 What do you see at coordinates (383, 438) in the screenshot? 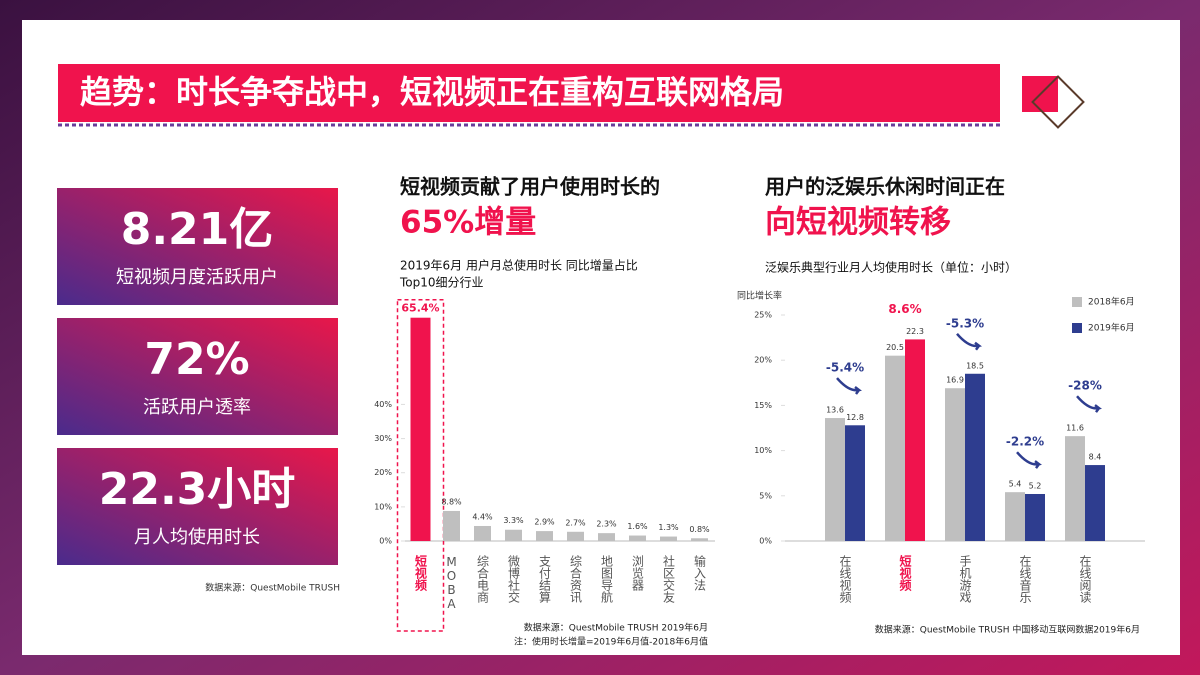
I see `y-tick-label: 30%` at bounding box center [383, 438].